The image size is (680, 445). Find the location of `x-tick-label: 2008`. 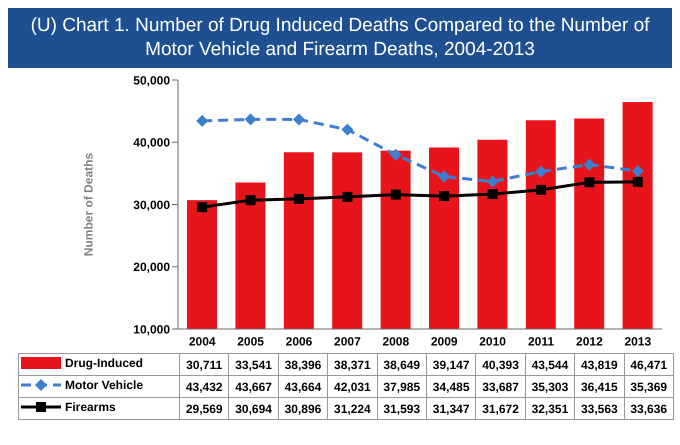

x-tick-label: 2008 is located at coordinates (396, 341).